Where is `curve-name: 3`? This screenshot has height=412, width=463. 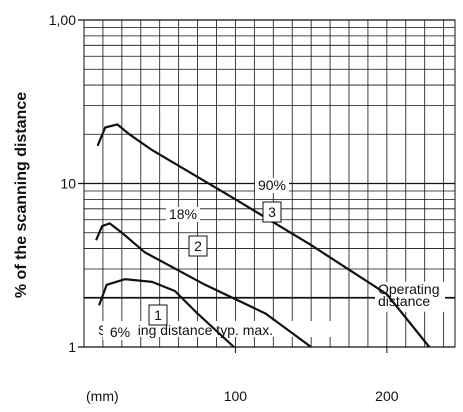 curve-name: 3 is located at coordinates (272, 212).